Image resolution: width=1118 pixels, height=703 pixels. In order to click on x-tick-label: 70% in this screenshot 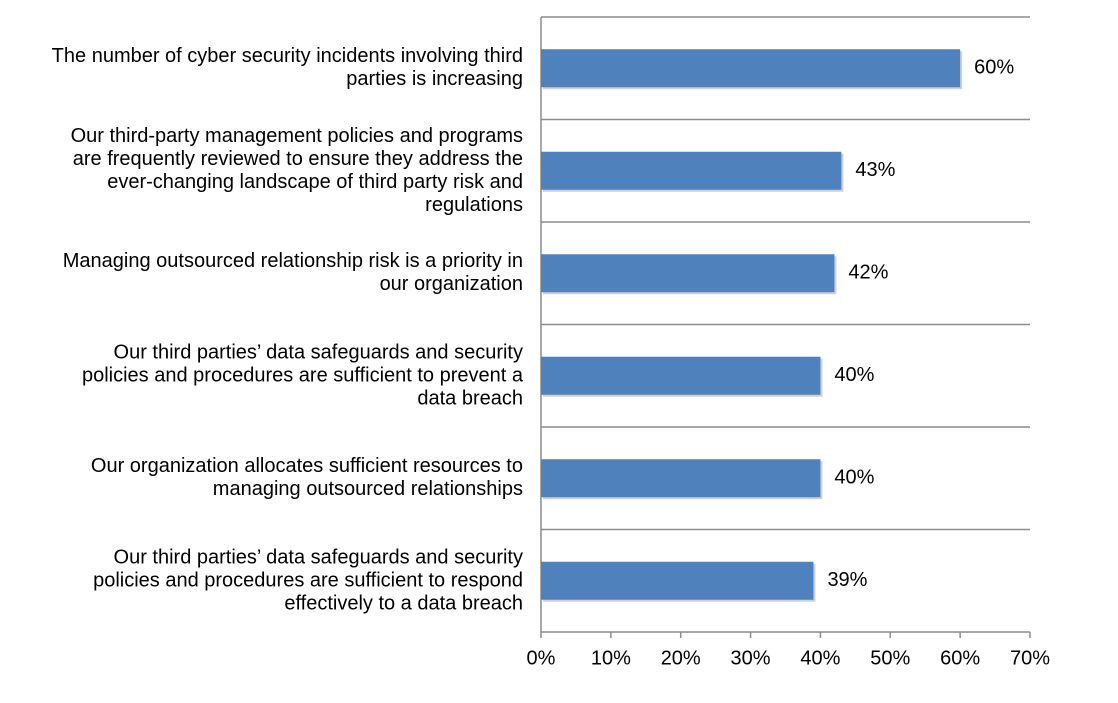, I will do `click(1030, 658)`.